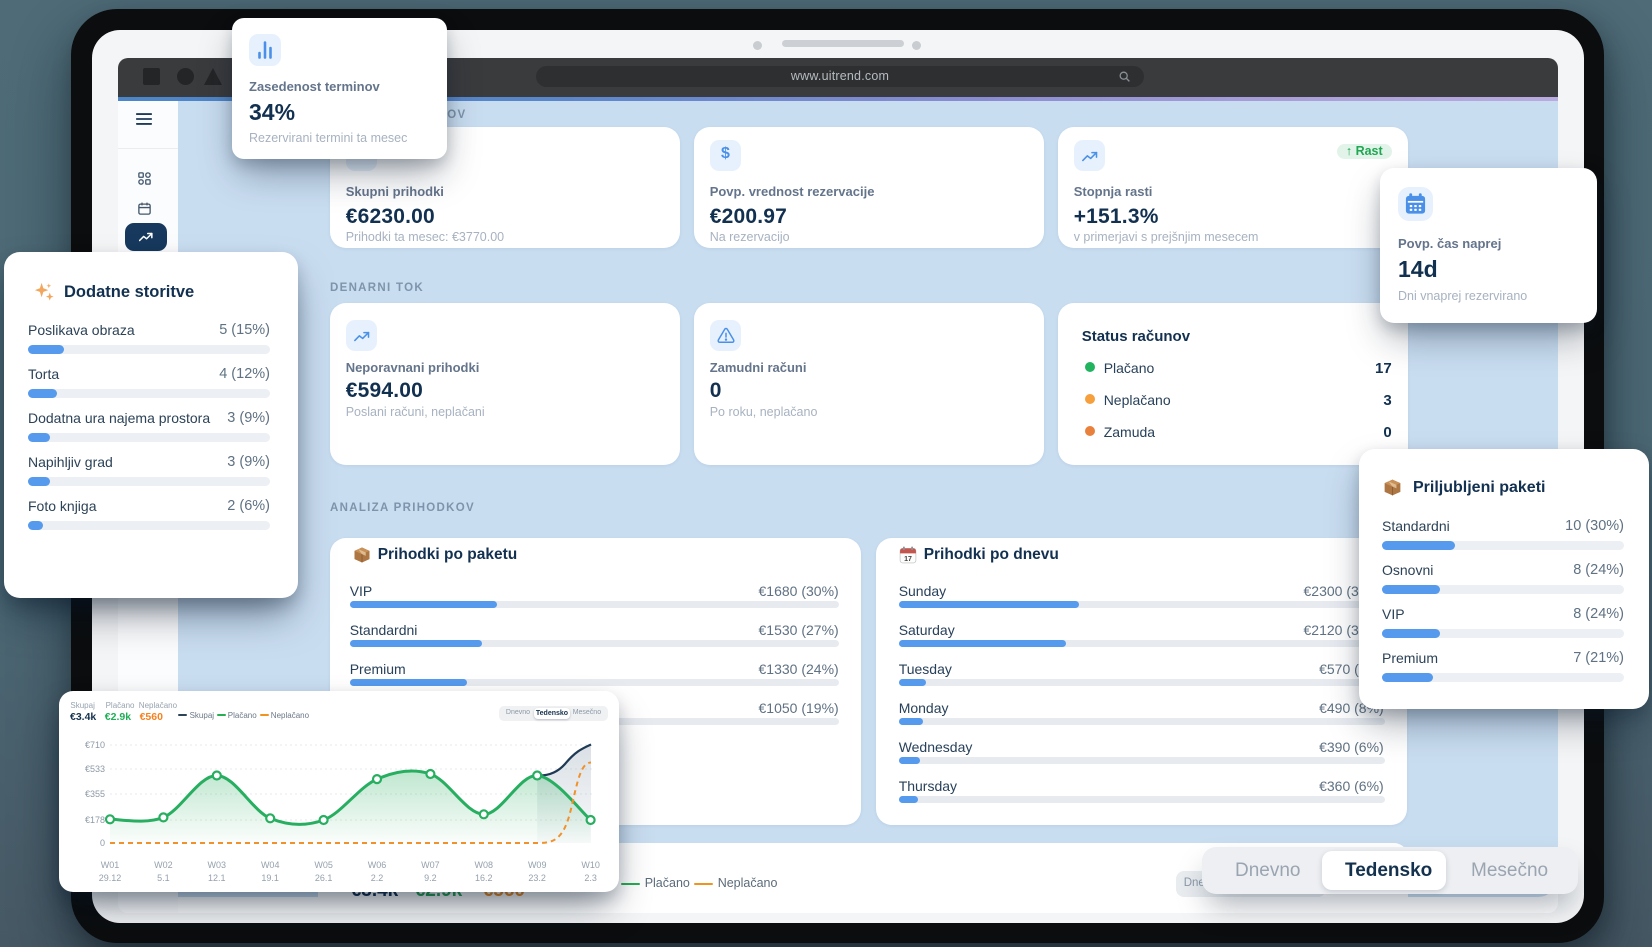 This screenshot has width=1652, height=947. Describe the element at coordinates (484, 865) in the screenshot. I see `svg-text: W08` at that location.